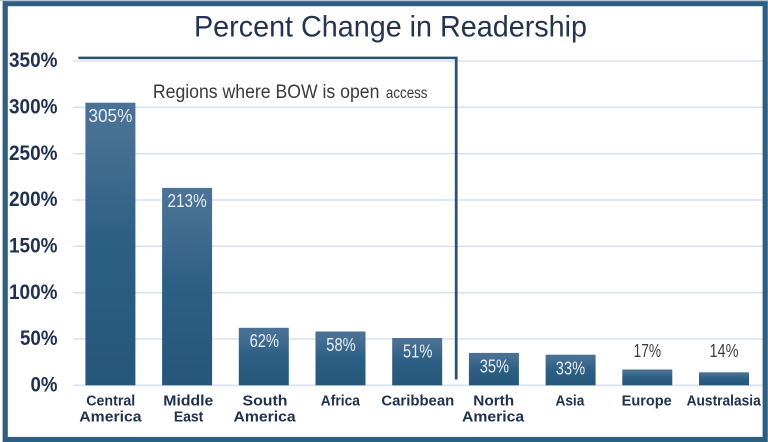  I want to click on svg-text: Africa, so click(341, 402).